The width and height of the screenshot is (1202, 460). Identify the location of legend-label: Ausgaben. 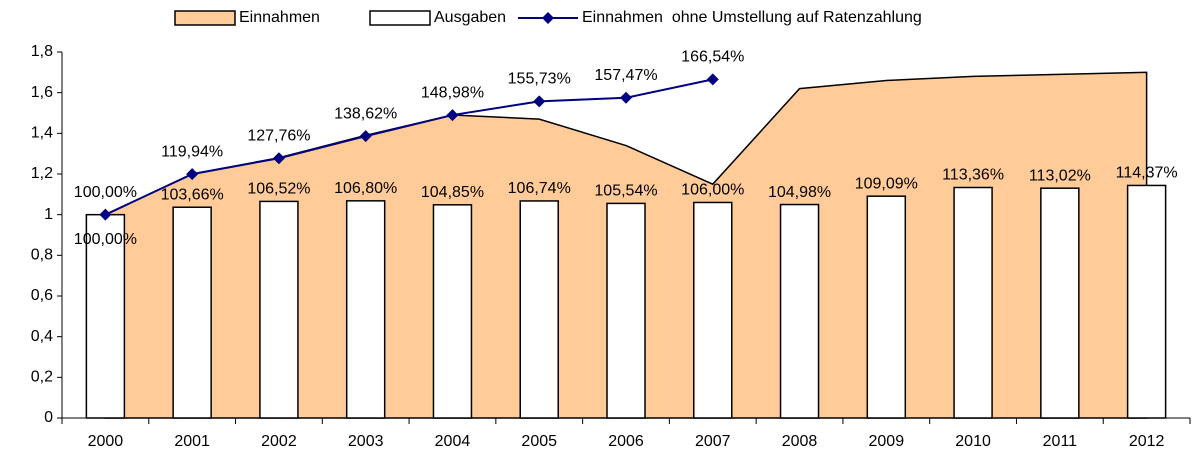
(470, 17).